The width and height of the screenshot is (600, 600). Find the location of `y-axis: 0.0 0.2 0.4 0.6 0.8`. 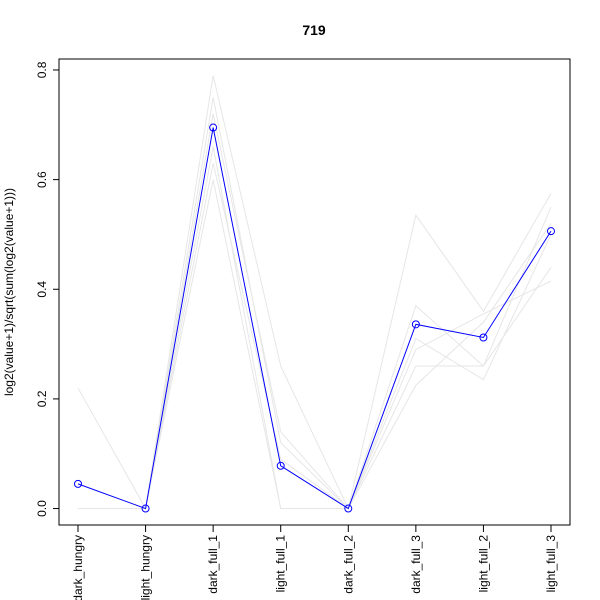

y-axis: 0.0 0.2 0.4 0.6 0.8 is located at coordinates (47, 289).